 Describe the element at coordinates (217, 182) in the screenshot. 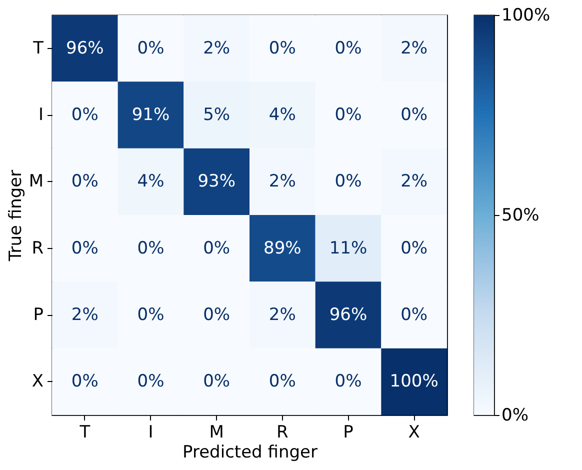

I see `data-label: 93%` at that location.